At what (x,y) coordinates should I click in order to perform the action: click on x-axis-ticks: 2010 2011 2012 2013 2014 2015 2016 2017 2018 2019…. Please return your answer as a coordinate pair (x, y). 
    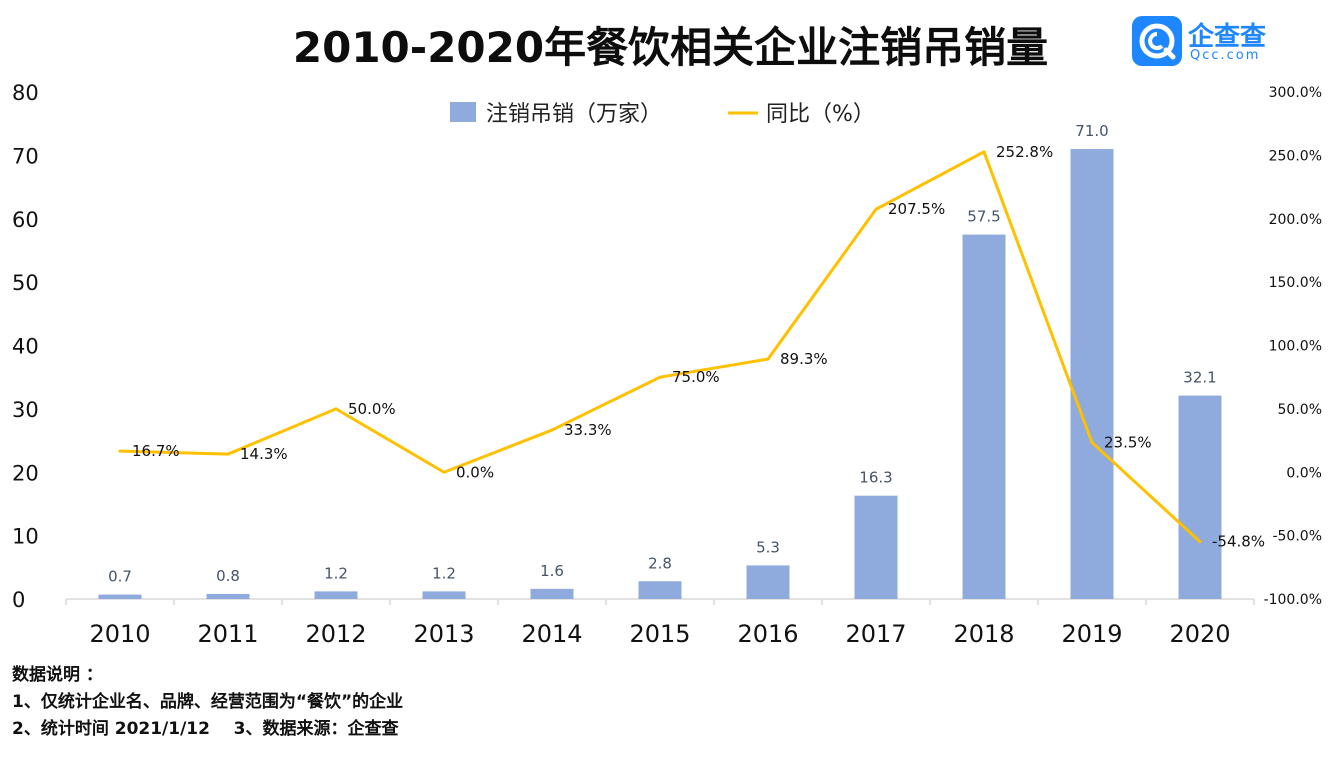
    Looking at the image, I should click on (660, 623).